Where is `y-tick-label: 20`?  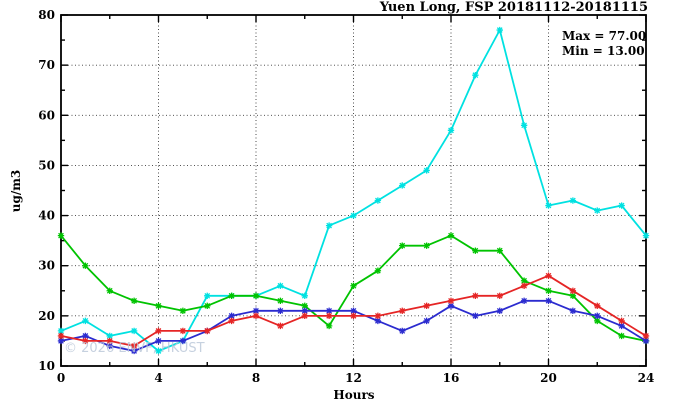 y-tick-label: 20 is located at coordinates (46, 316).